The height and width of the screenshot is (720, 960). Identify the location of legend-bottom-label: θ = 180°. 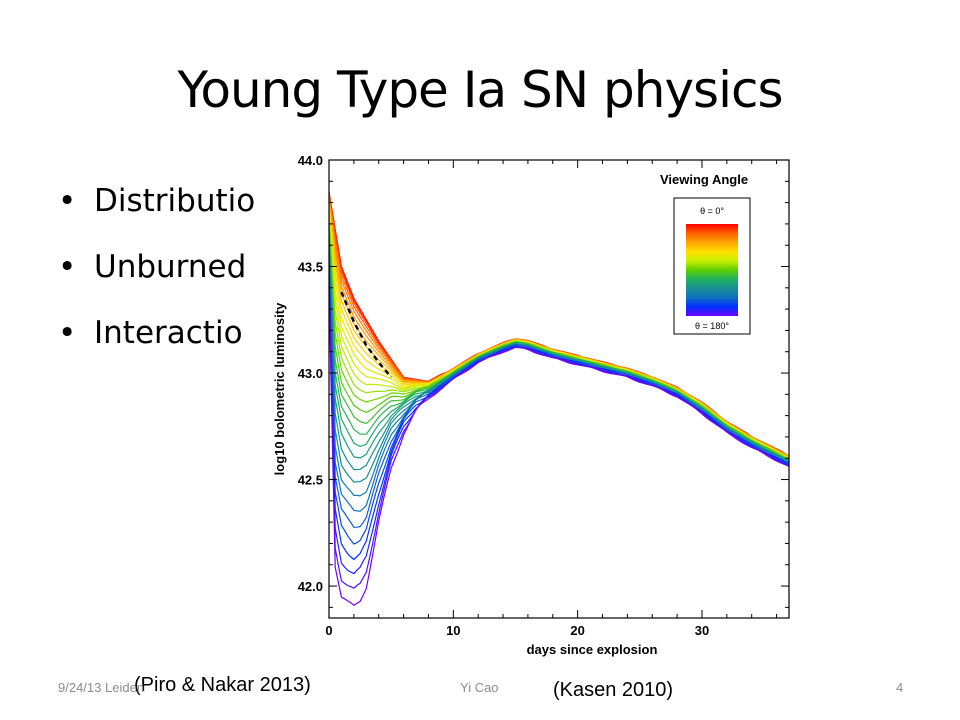
(712, 326).